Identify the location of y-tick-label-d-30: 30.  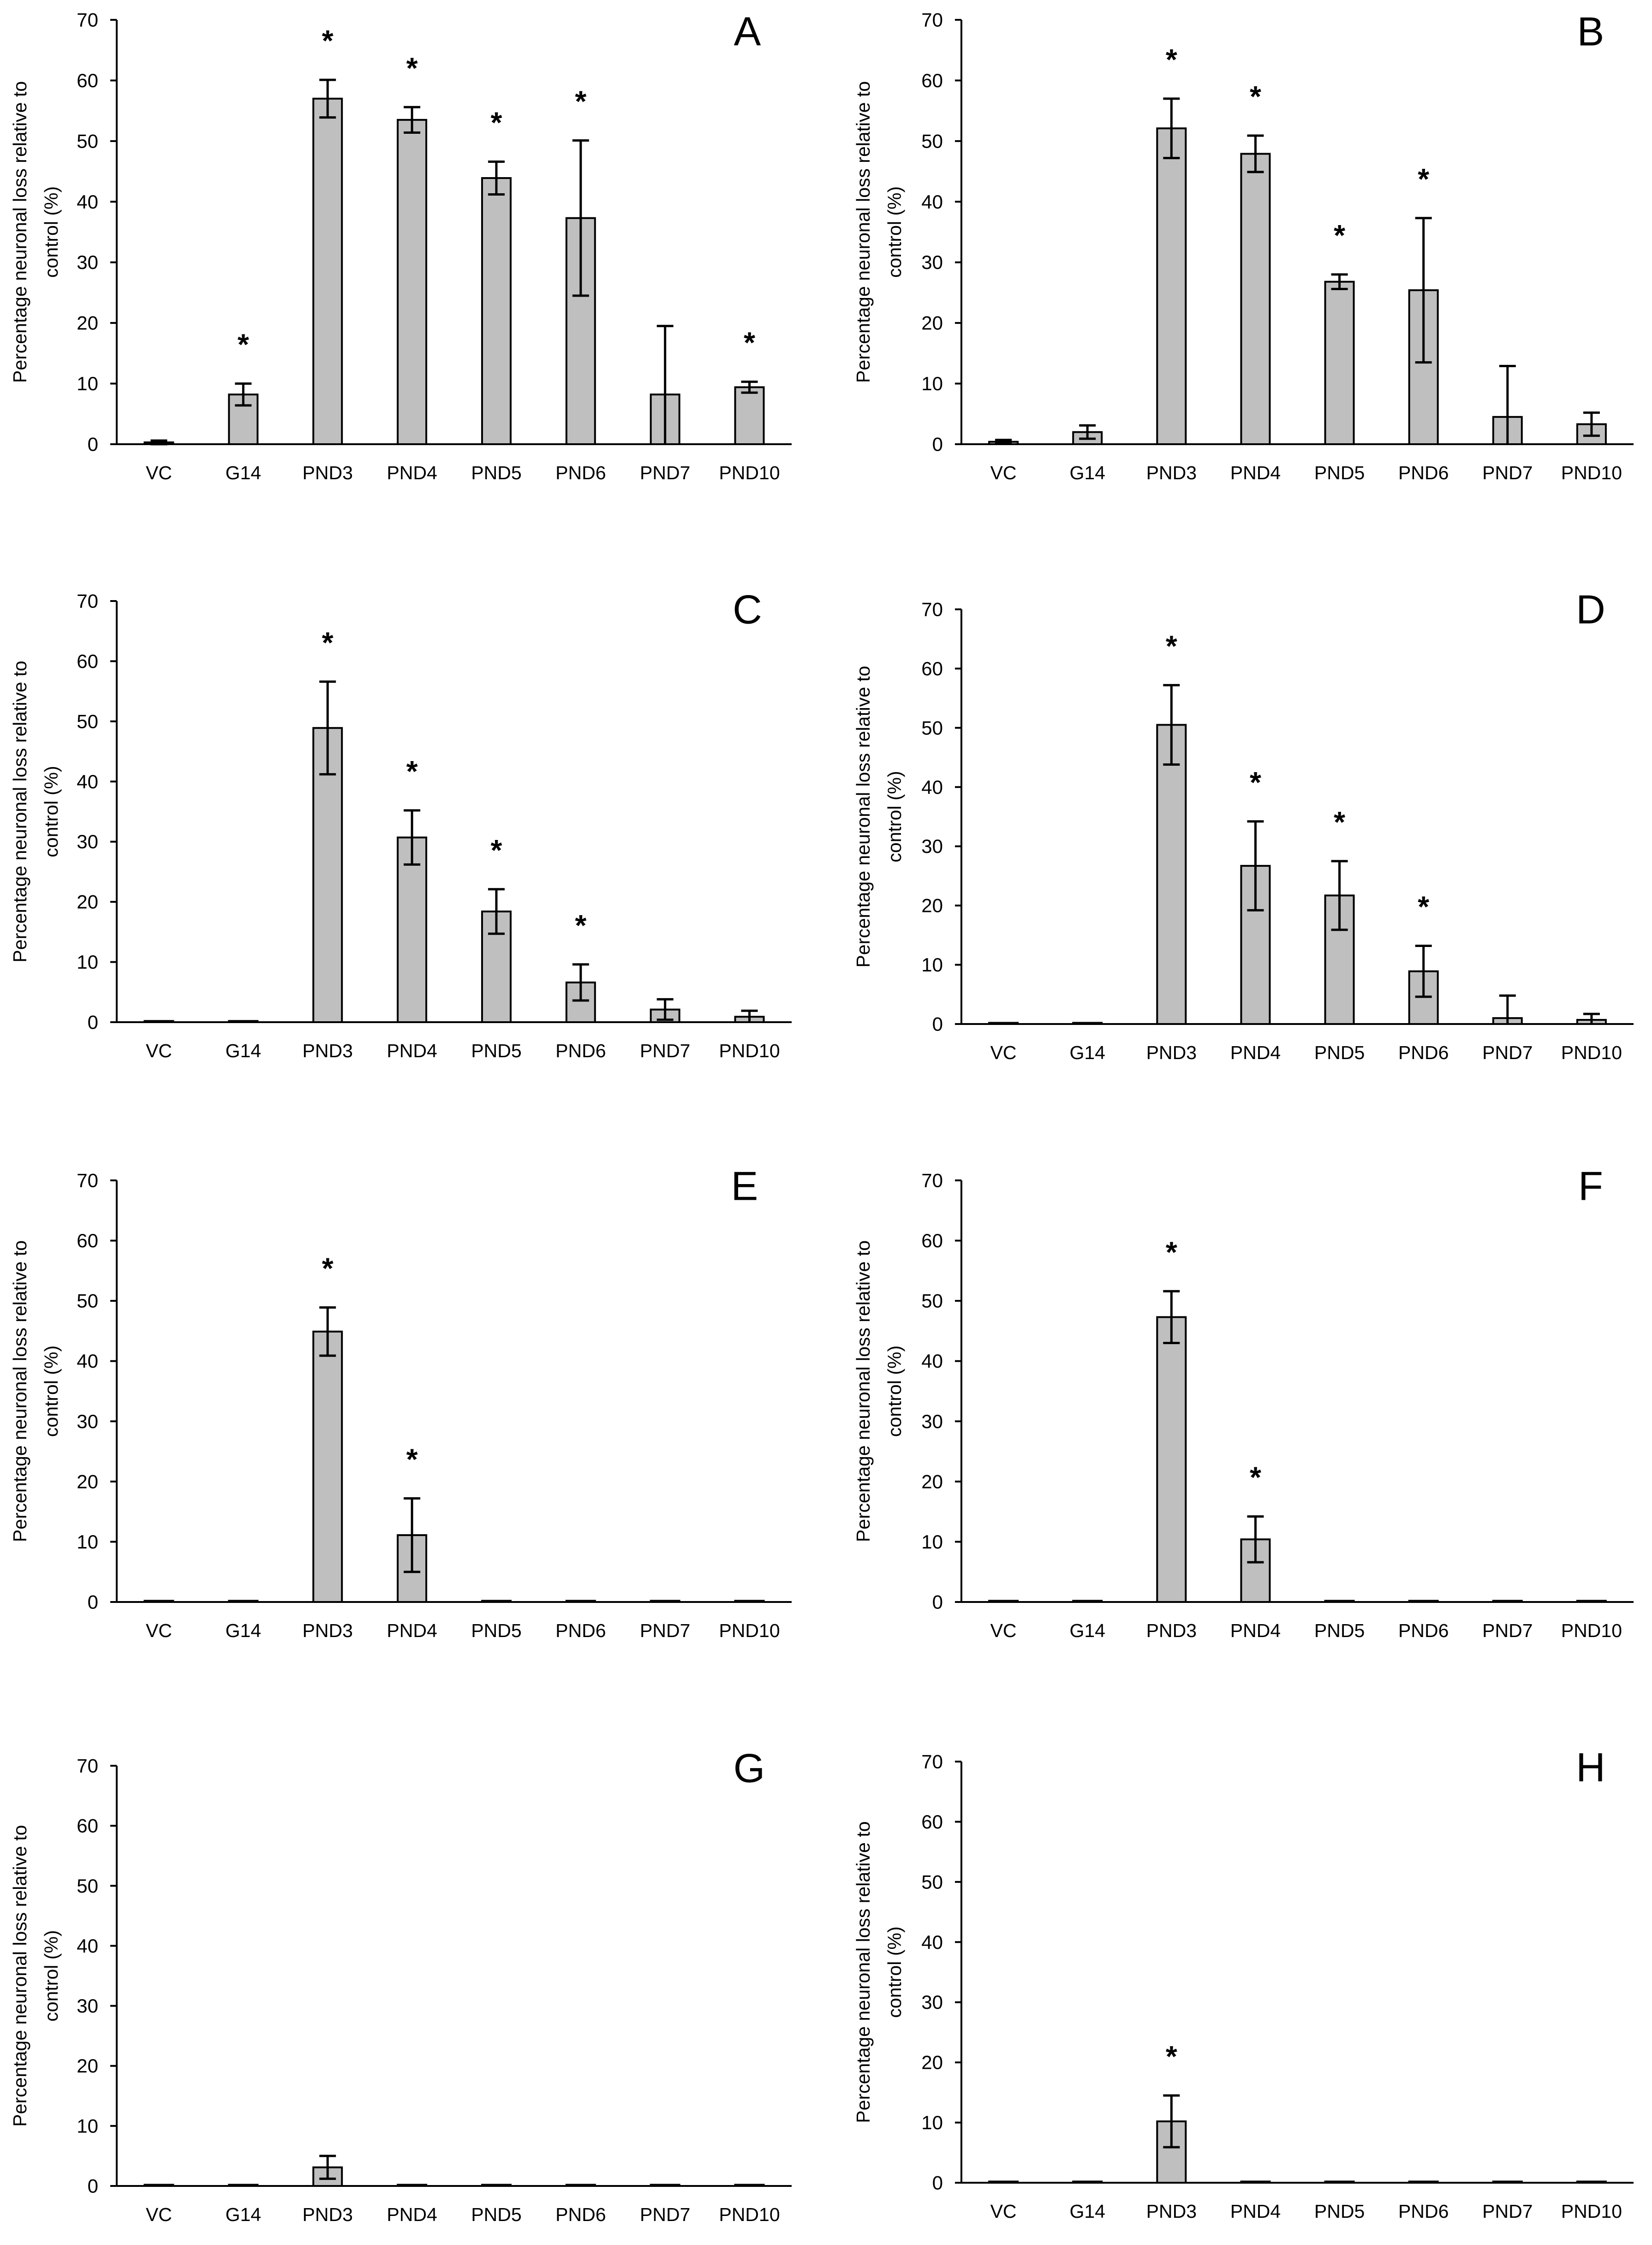
(932, 846).